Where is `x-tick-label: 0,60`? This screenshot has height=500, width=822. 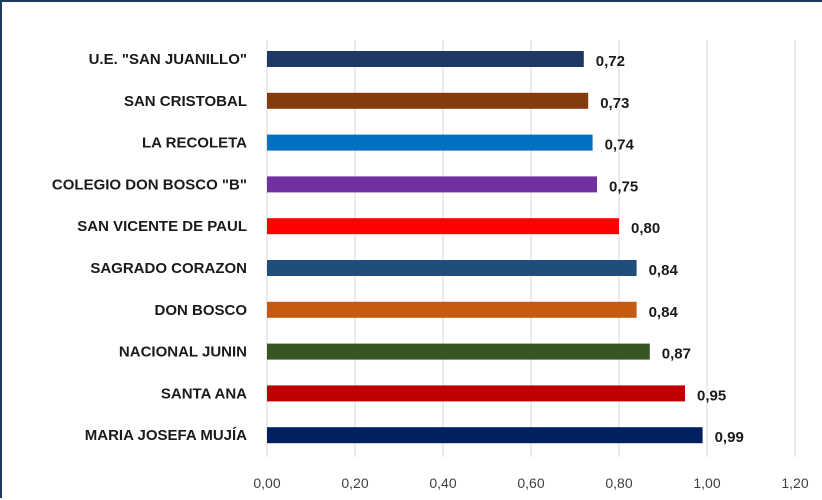 x-tick-label: 0,60 is located at coordinates (530, 483).